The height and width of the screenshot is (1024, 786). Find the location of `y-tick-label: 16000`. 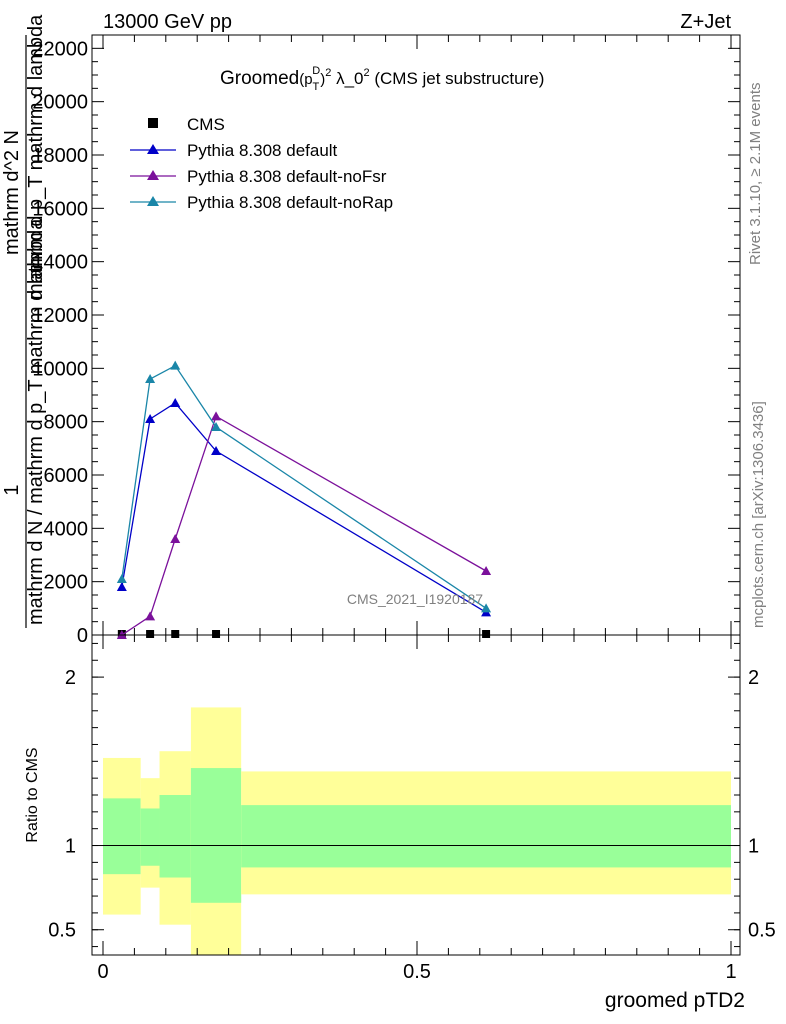

y-tick-label: 16000 is located at coordinates (60, 209).